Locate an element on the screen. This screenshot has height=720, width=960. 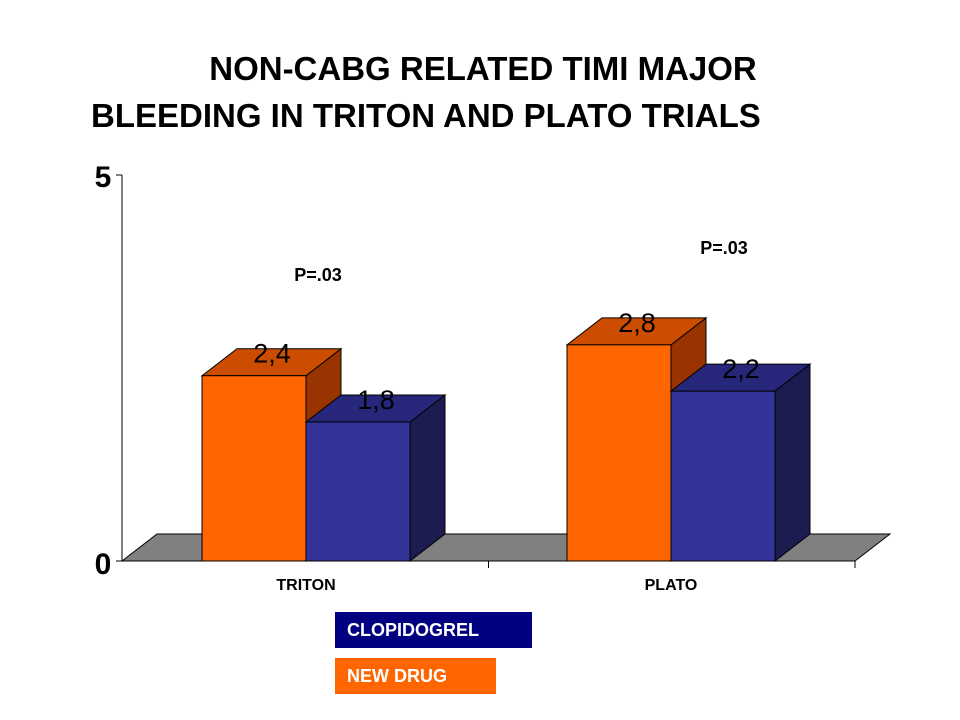
legend-item-new-drug: NEW DRUG is located at coordinates (415, 676).